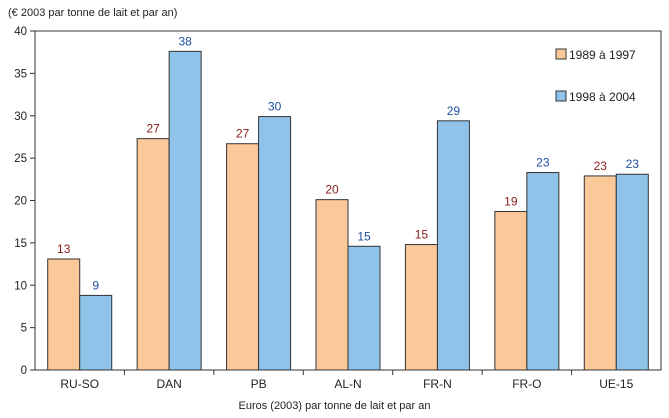 The height and width of the screenshot is (418, 669). I want to click on legend-label: 1998 à 2004, so click(602, 97).